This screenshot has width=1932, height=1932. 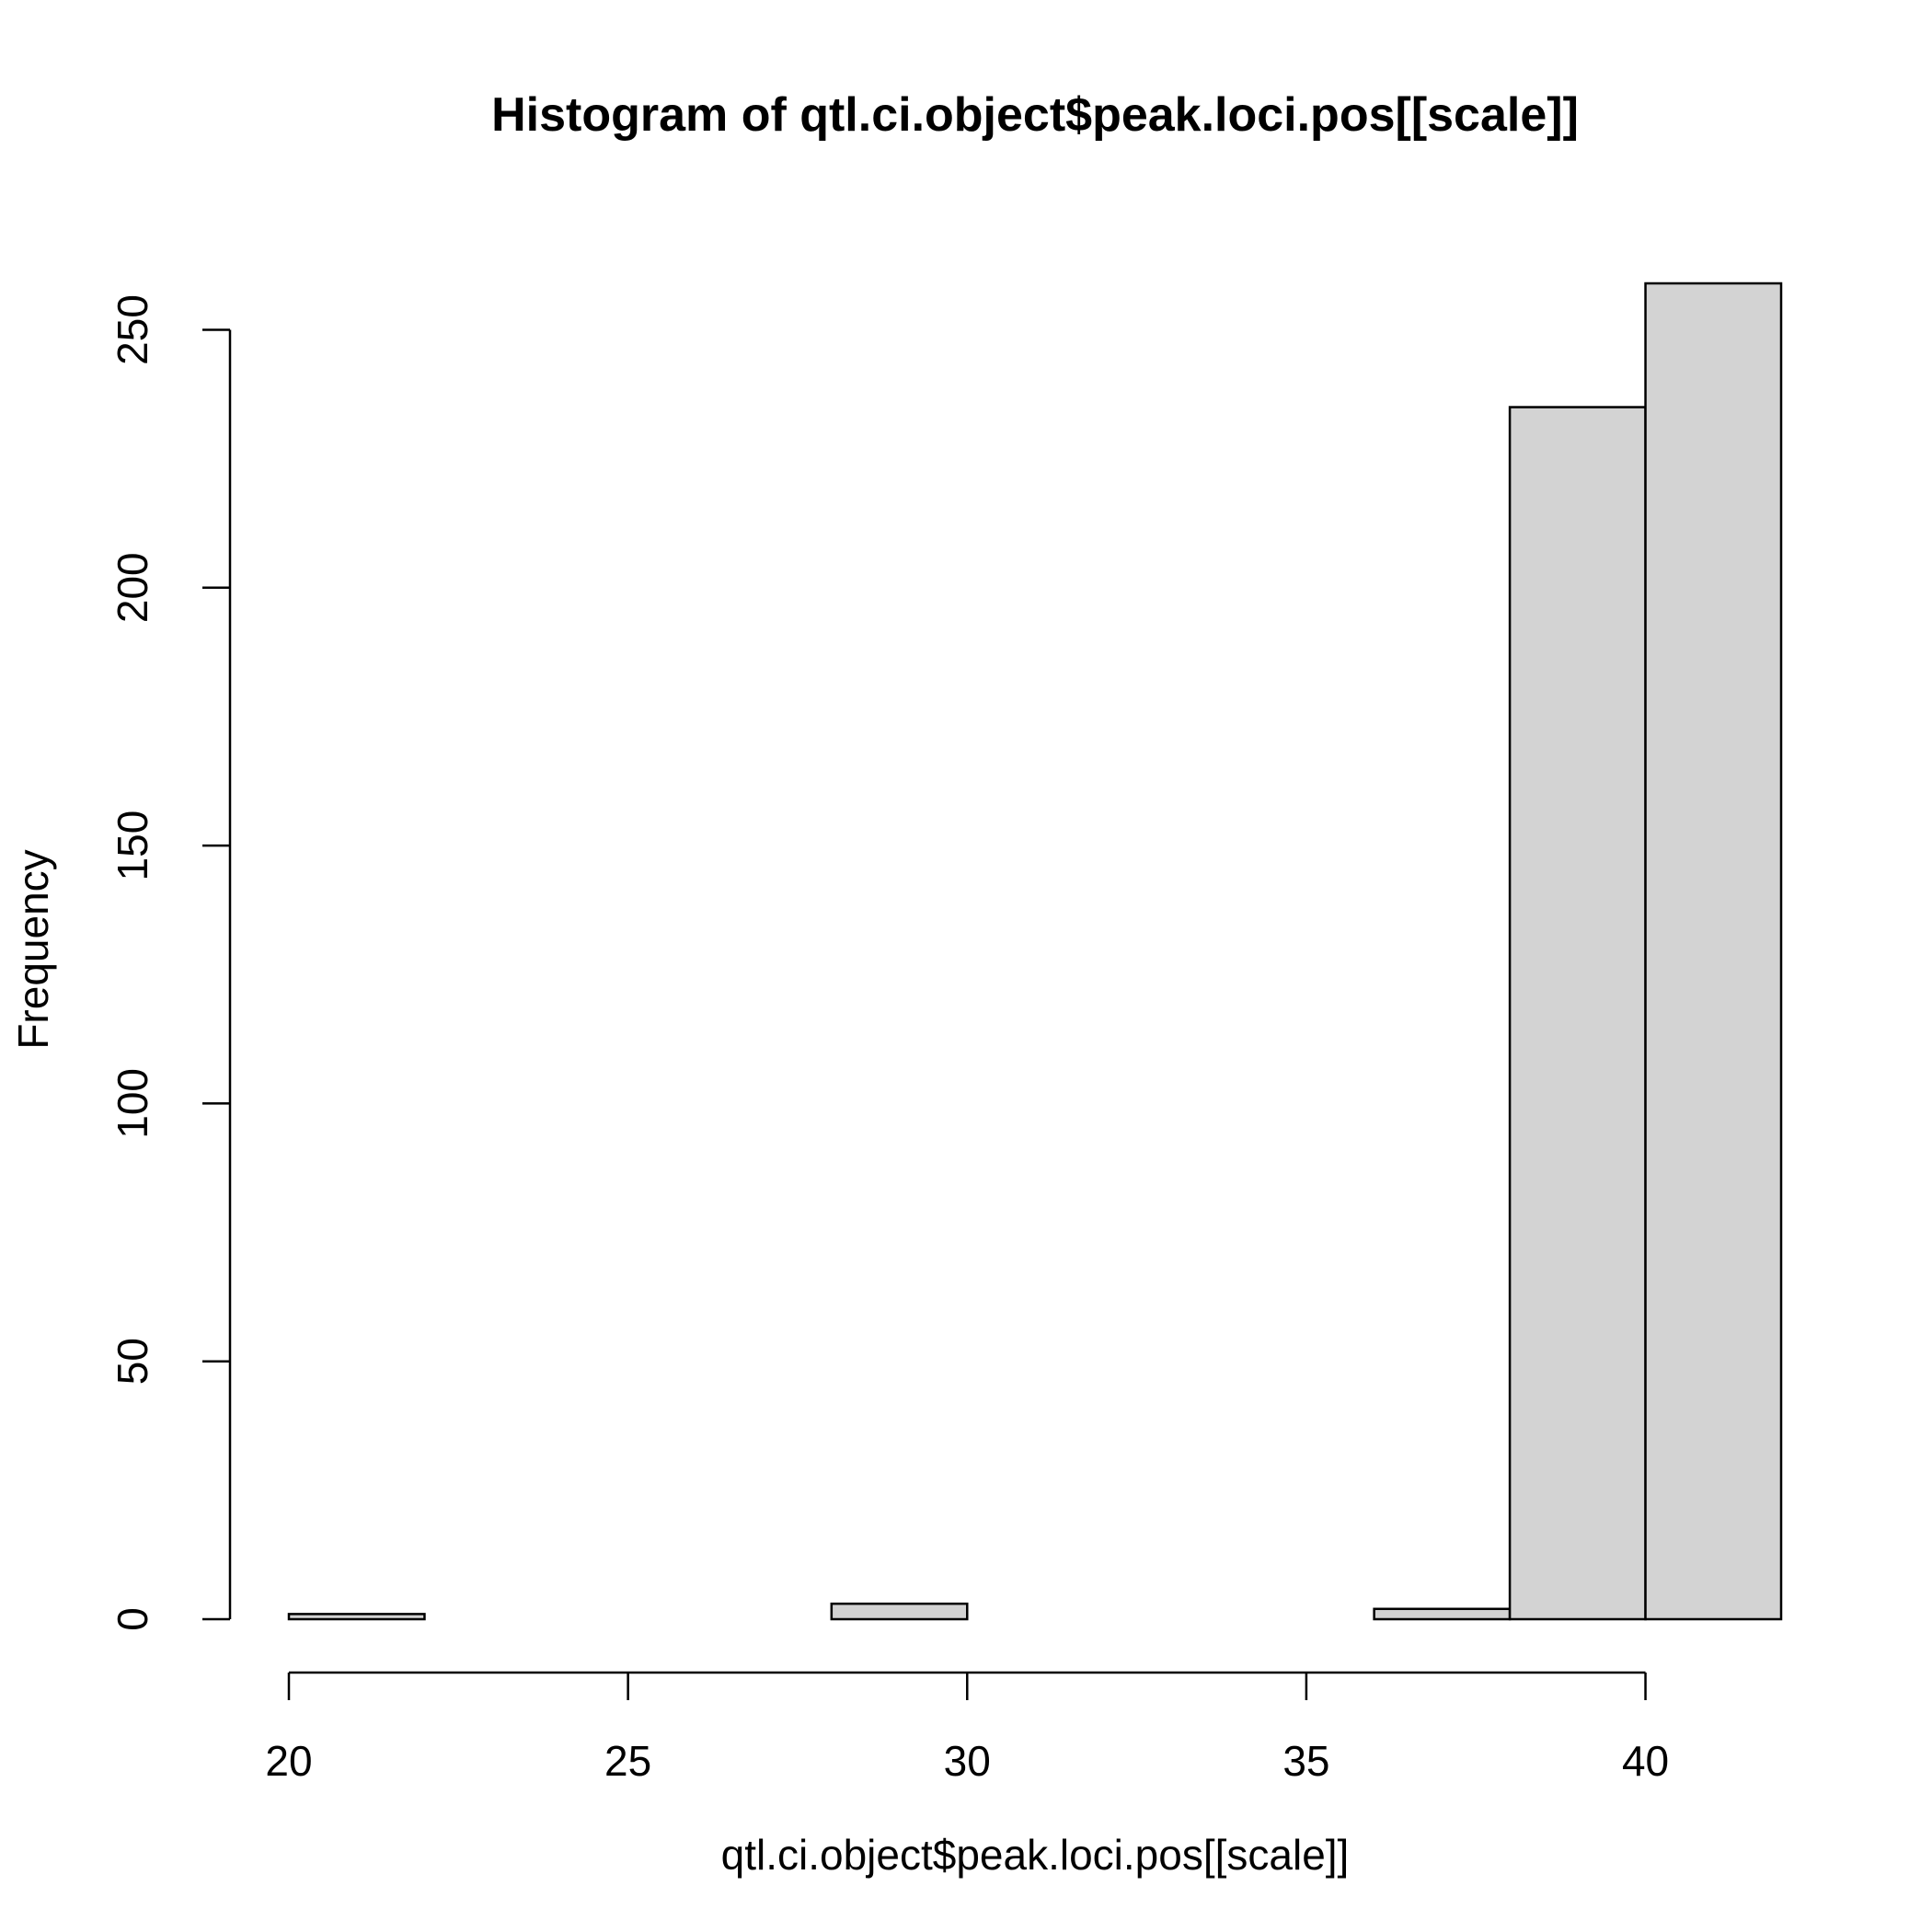 What do you see at coordinates (132, 846) in the screenshot?
I see `y-tick-label: 150` at bounding box center [132, 846].